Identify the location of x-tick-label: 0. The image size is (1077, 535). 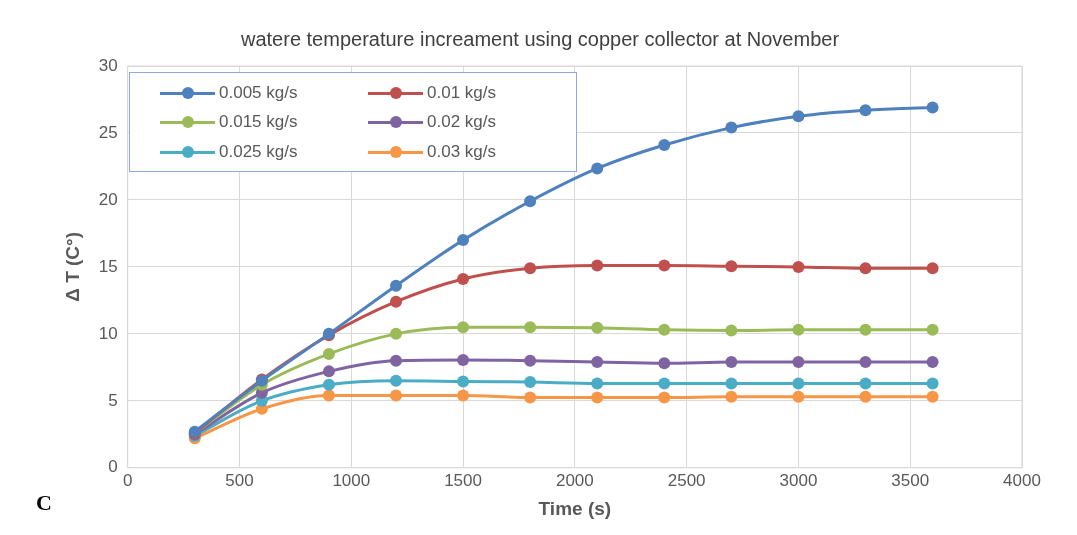
(127, 480).